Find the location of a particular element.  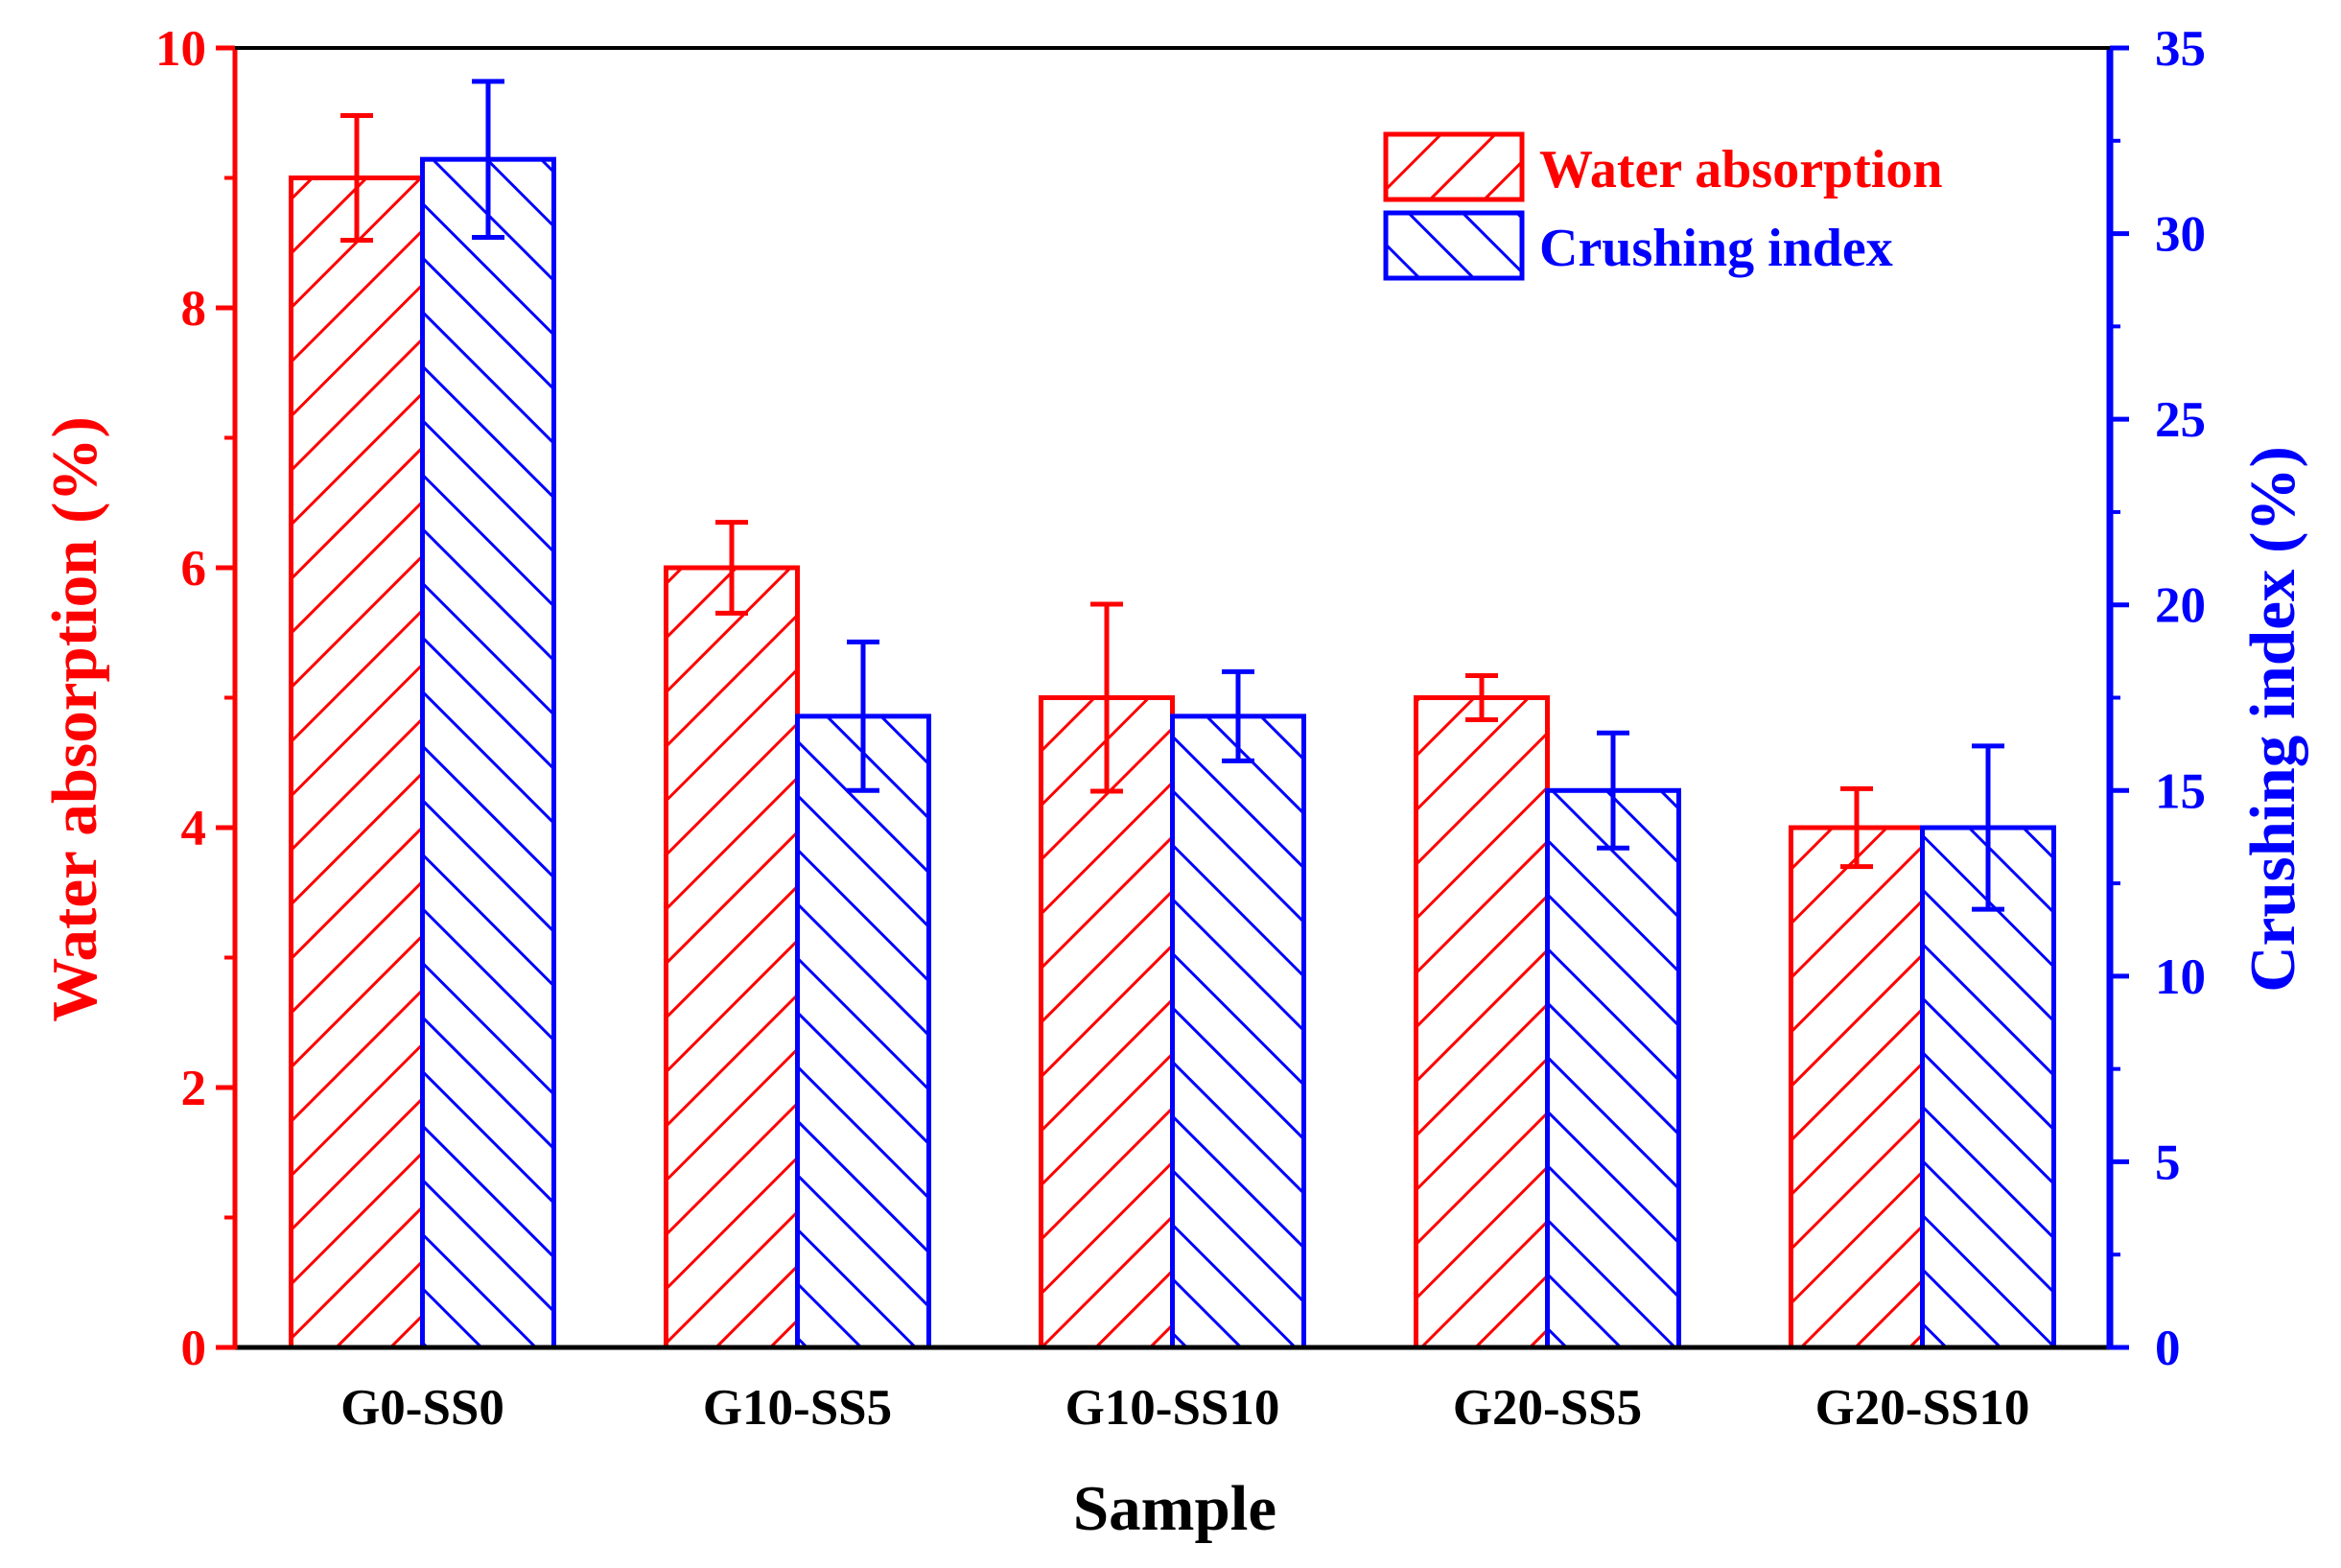

legend-swatch-crushing-index is located at coordinates (1454, 245).